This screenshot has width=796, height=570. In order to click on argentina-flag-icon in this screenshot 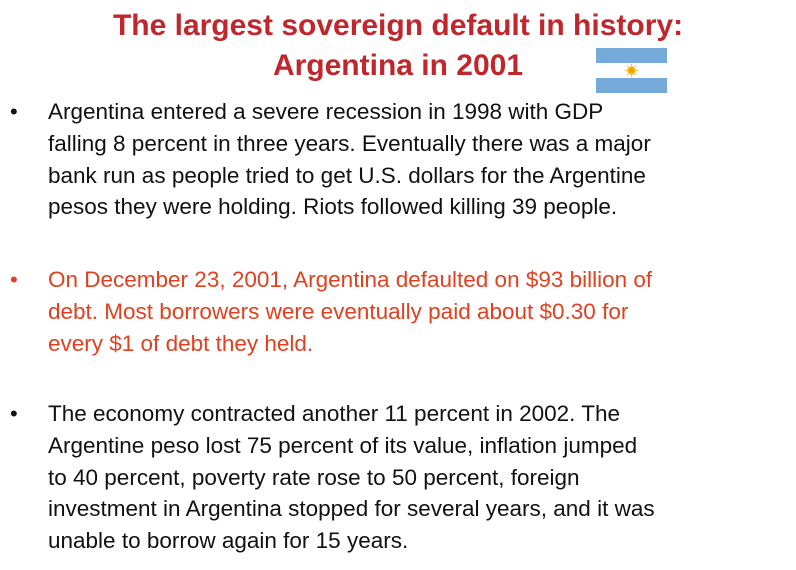, I will do `click(631, 70)`.